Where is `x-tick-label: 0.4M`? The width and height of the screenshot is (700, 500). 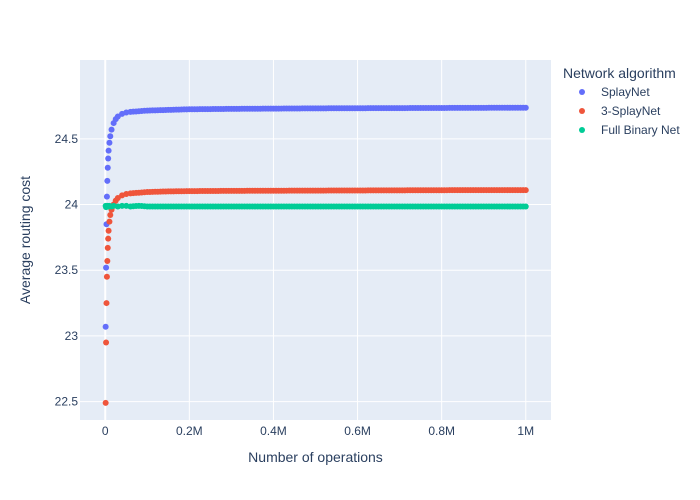 x-tick-label: 0.4M is located at coordinates (273, 431).